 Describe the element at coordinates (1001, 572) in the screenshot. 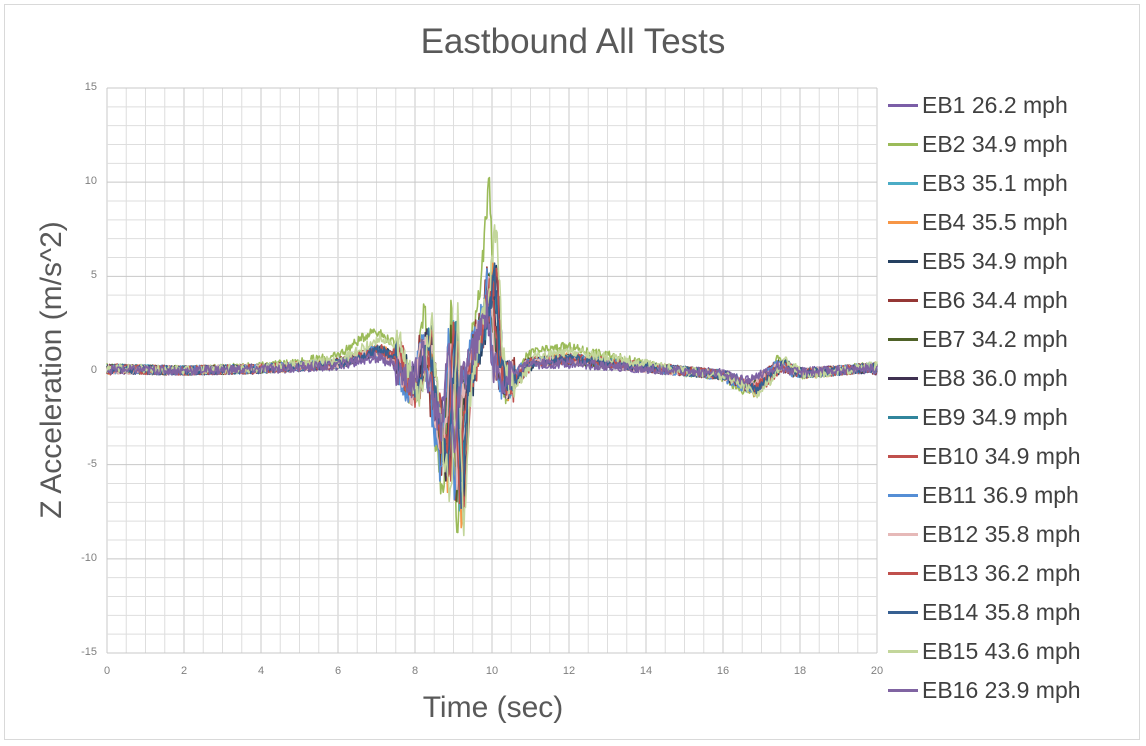

I see `legend-label: EB13 36.2 mph` at that location.